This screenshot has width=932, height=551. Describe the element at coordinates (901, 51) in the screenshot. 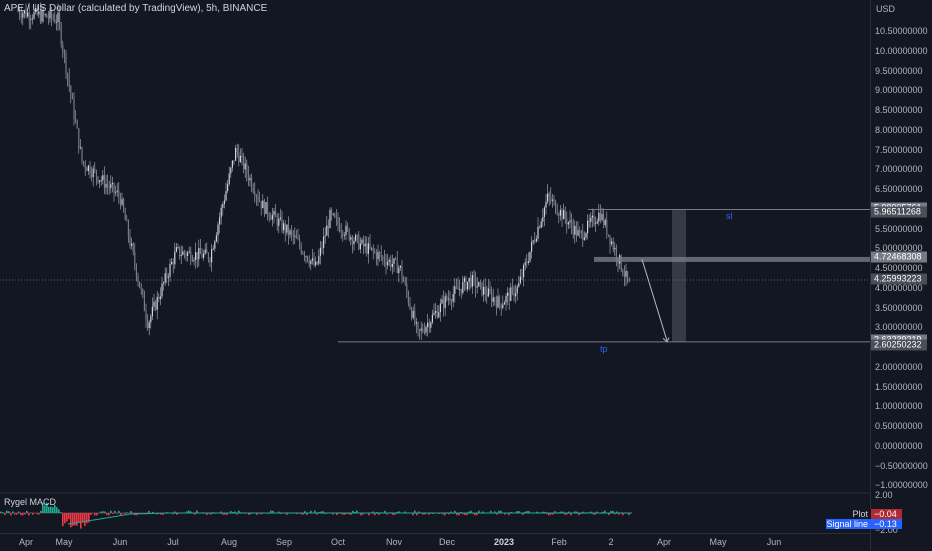

I see `price-tick-label: 10.00000000` at that location.